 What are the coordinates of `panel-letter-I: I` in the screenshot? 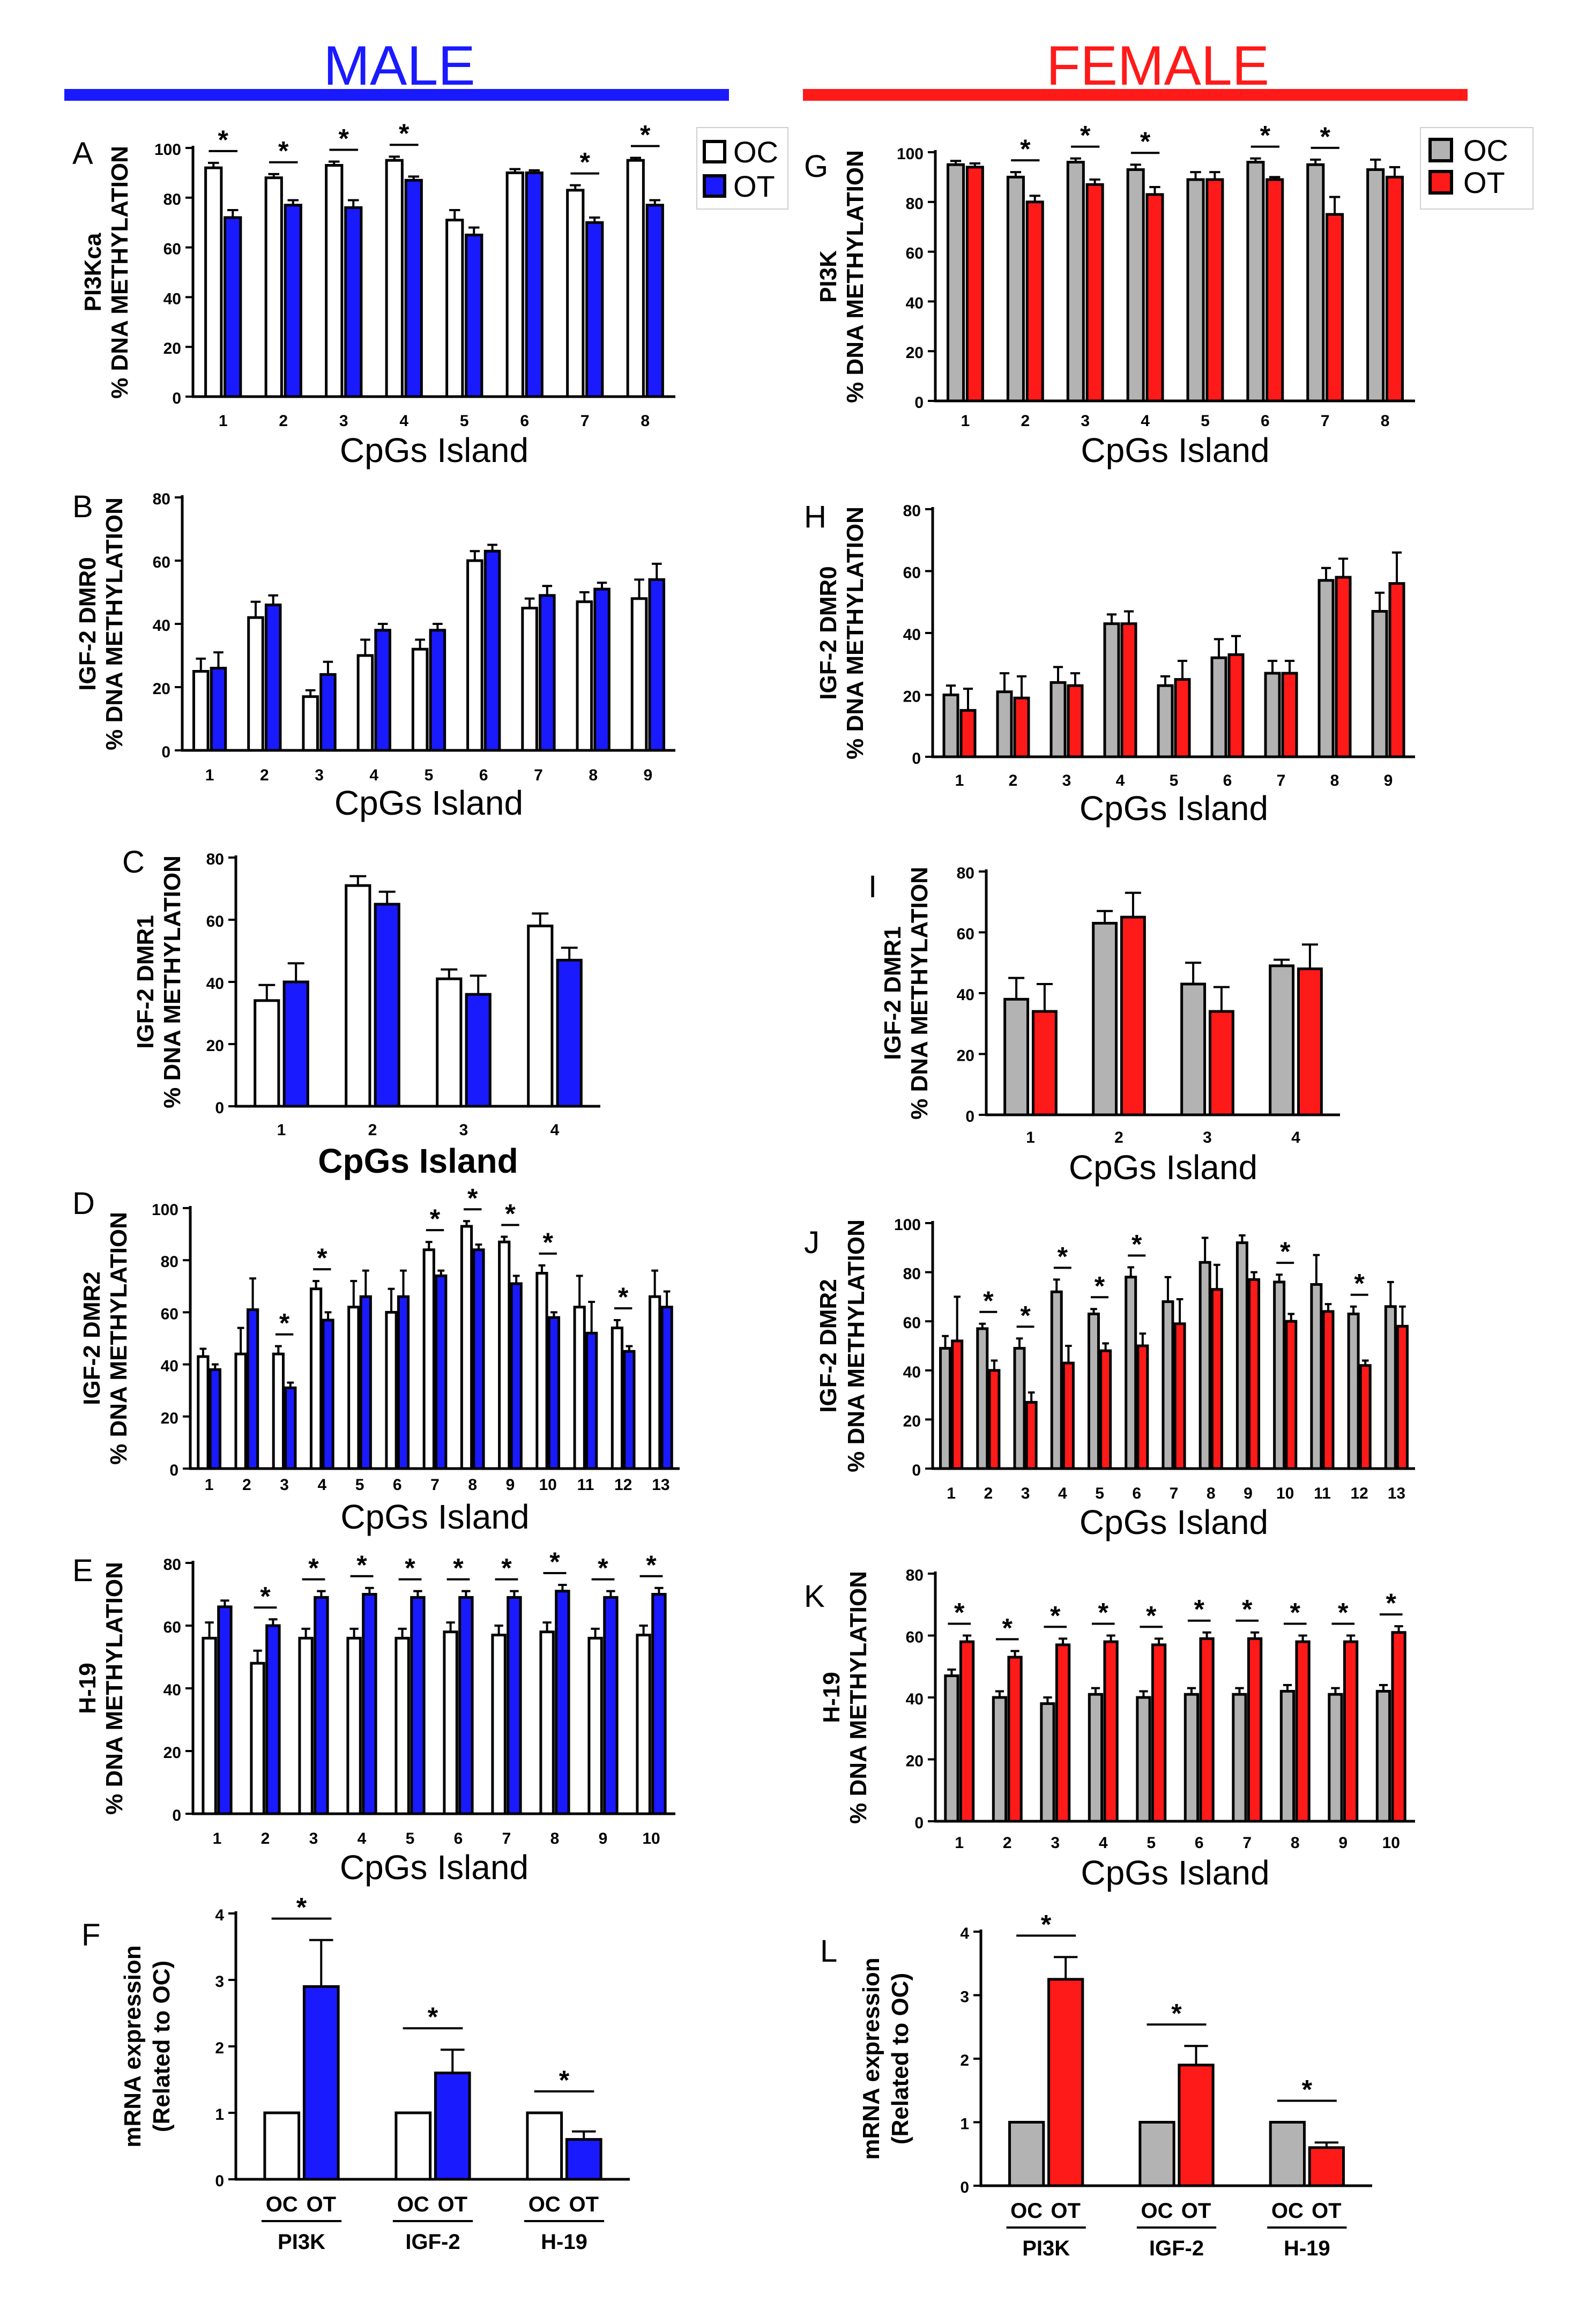 It's located at (872, 887).